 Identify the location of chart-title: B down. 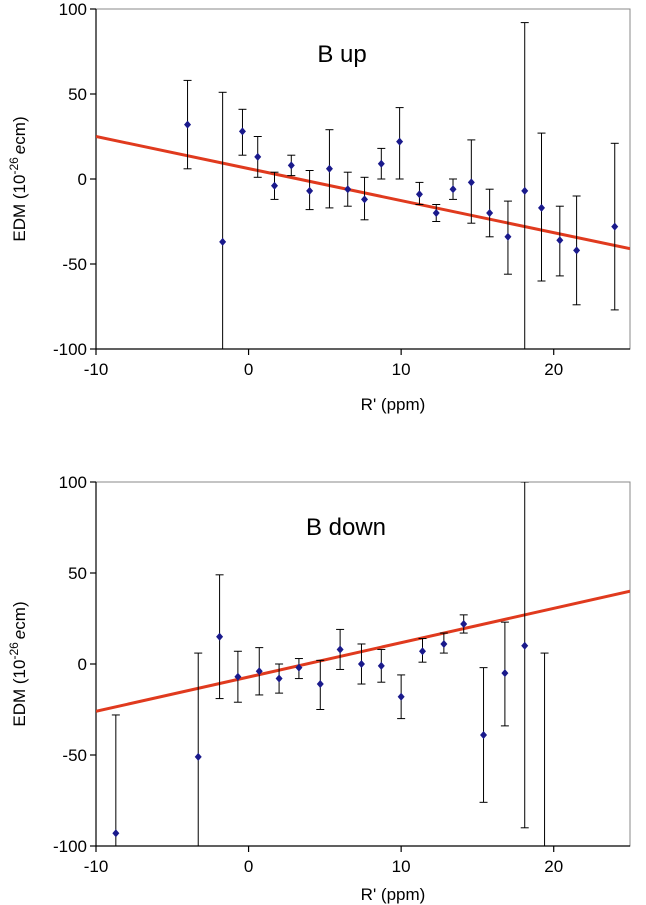
(346, 527).